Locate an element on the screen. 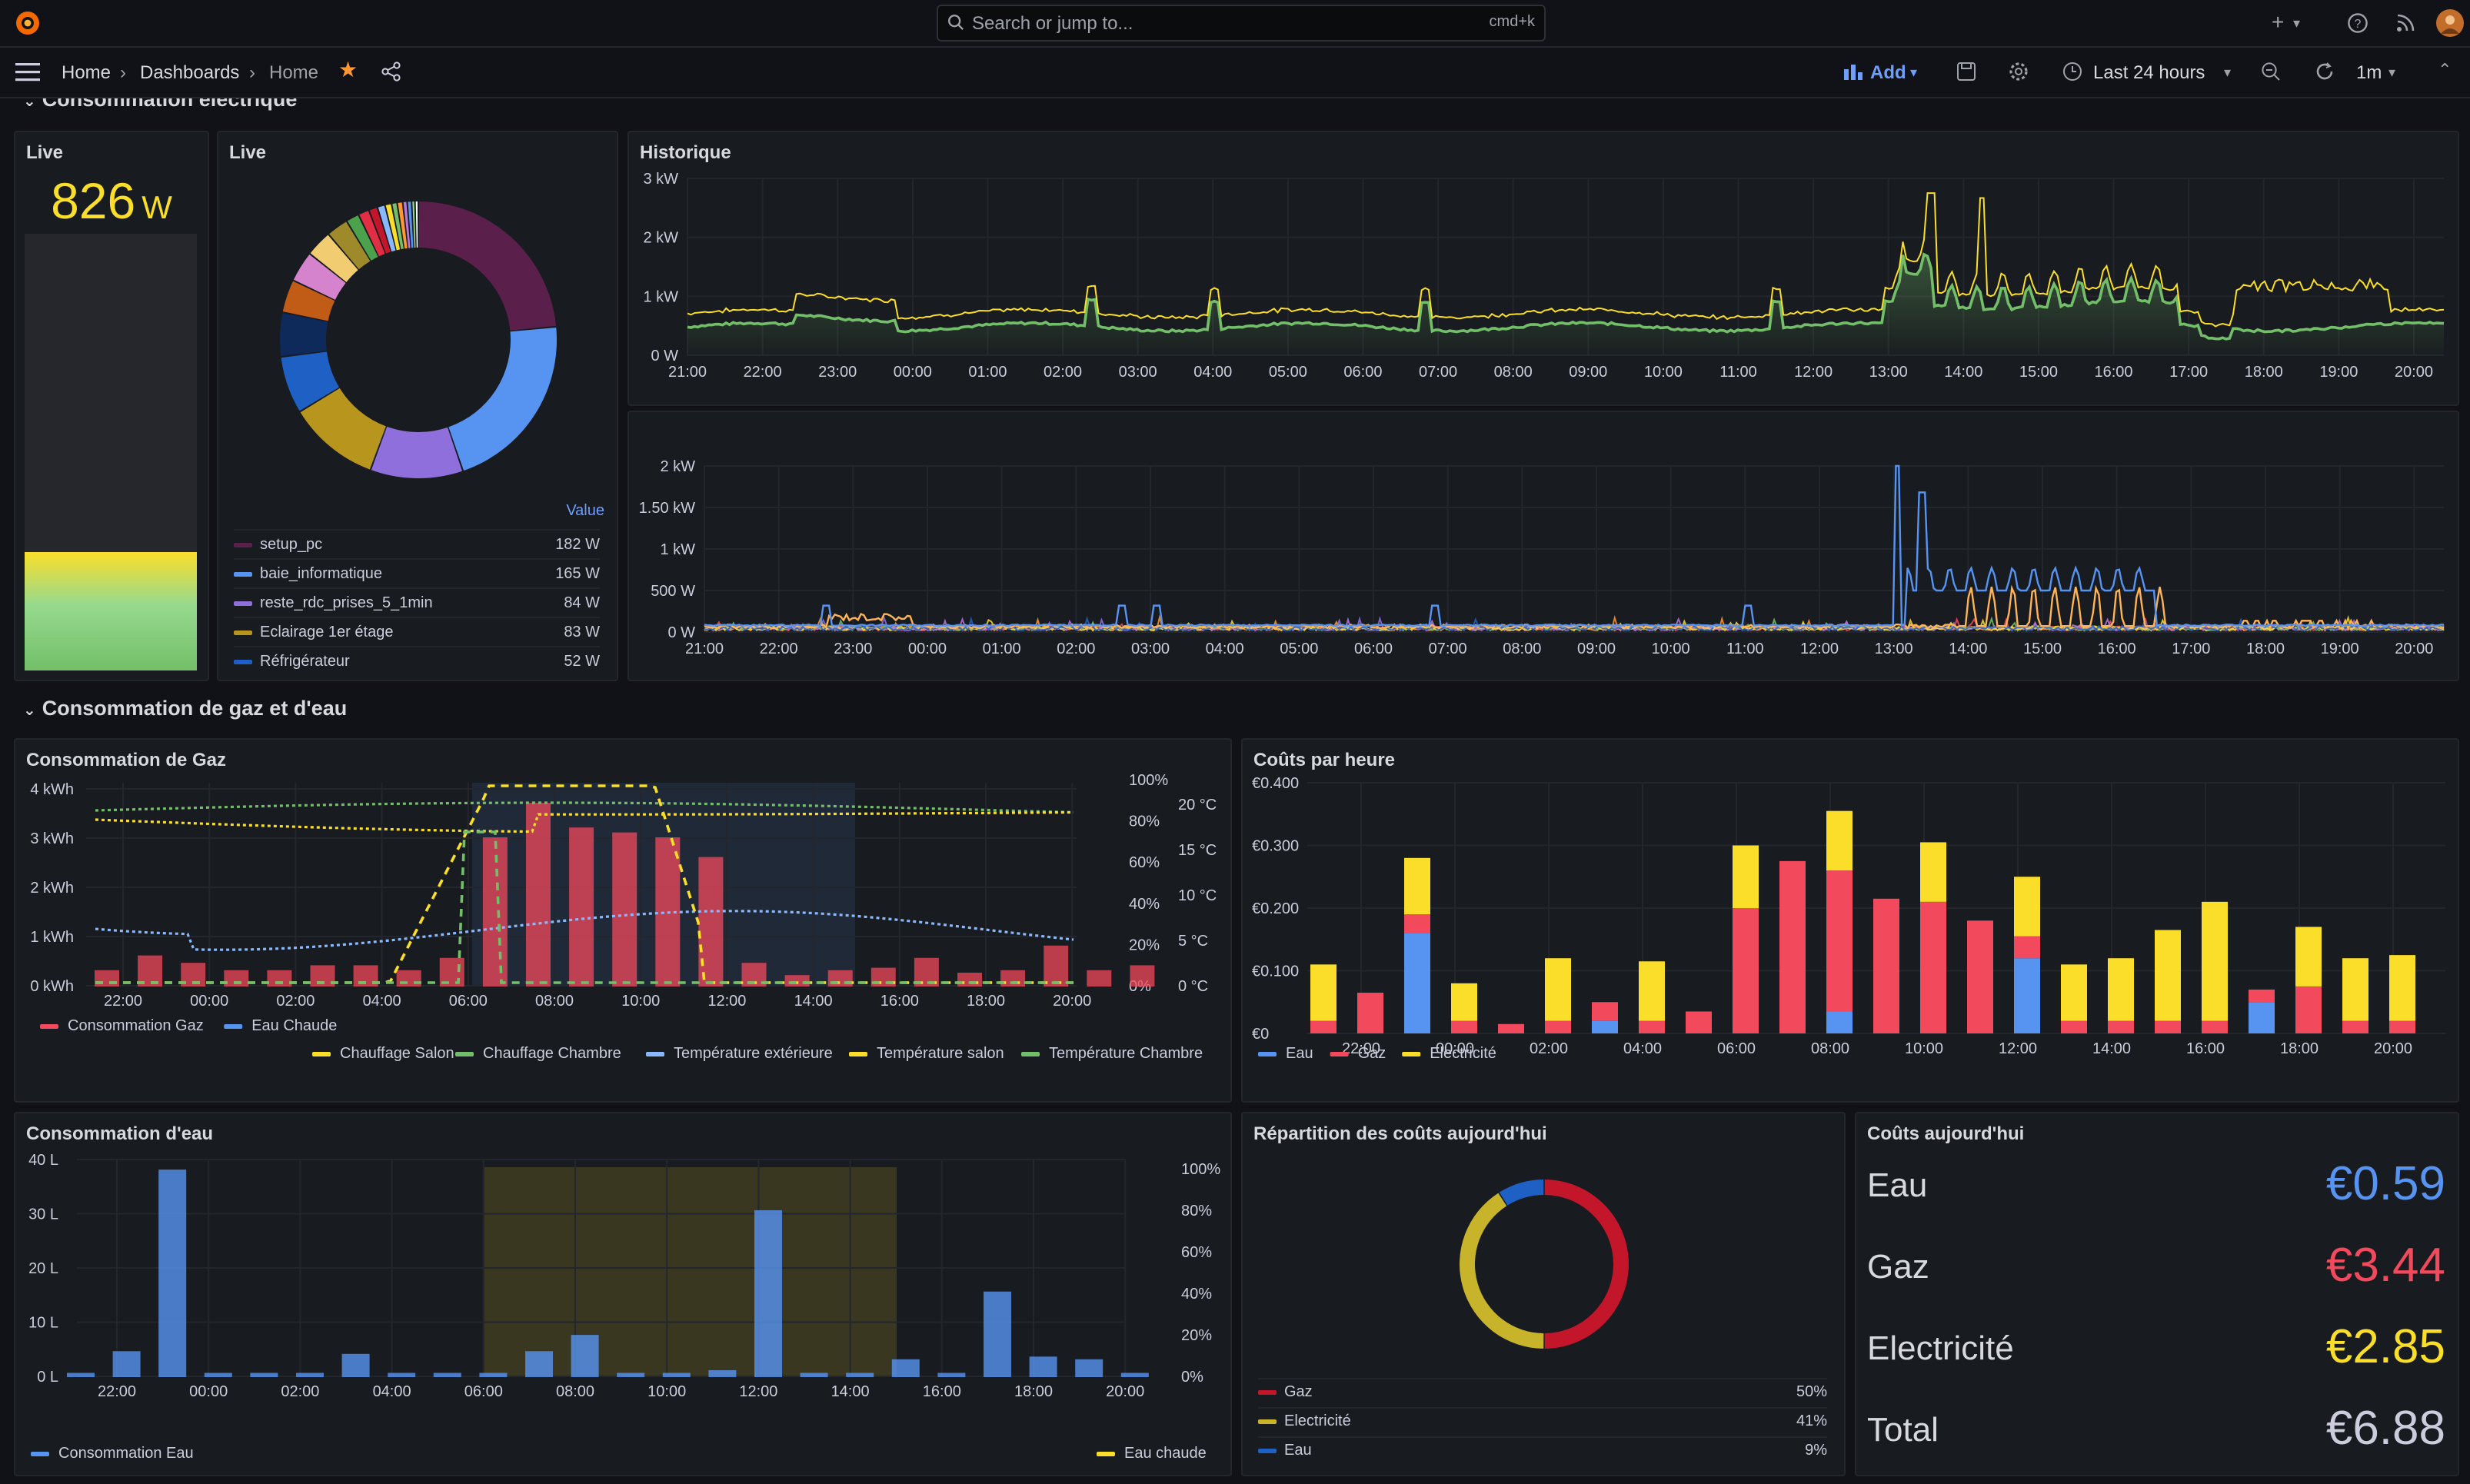 The image size is (2470, 1484). stat-value: €0.59 is located at coordinates (2385, 1183).